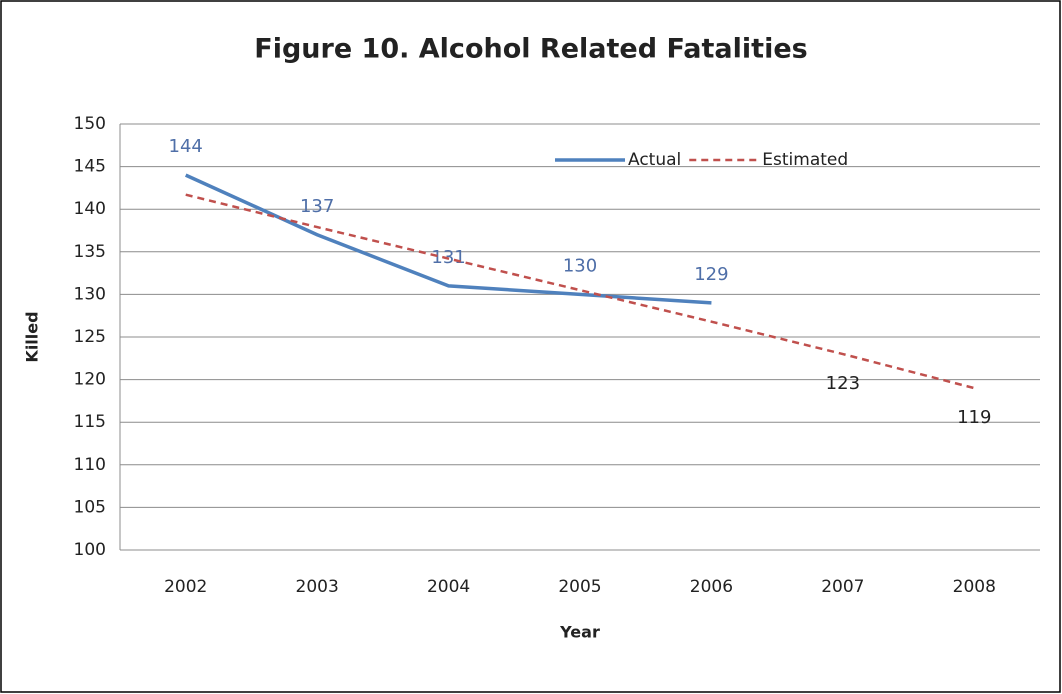 Image resolution: width=1062 pixels, height=694 pixels. Describe the element at coordinates (90, 294) in the screenshot. I see `y-tick-label: 130` at that location.